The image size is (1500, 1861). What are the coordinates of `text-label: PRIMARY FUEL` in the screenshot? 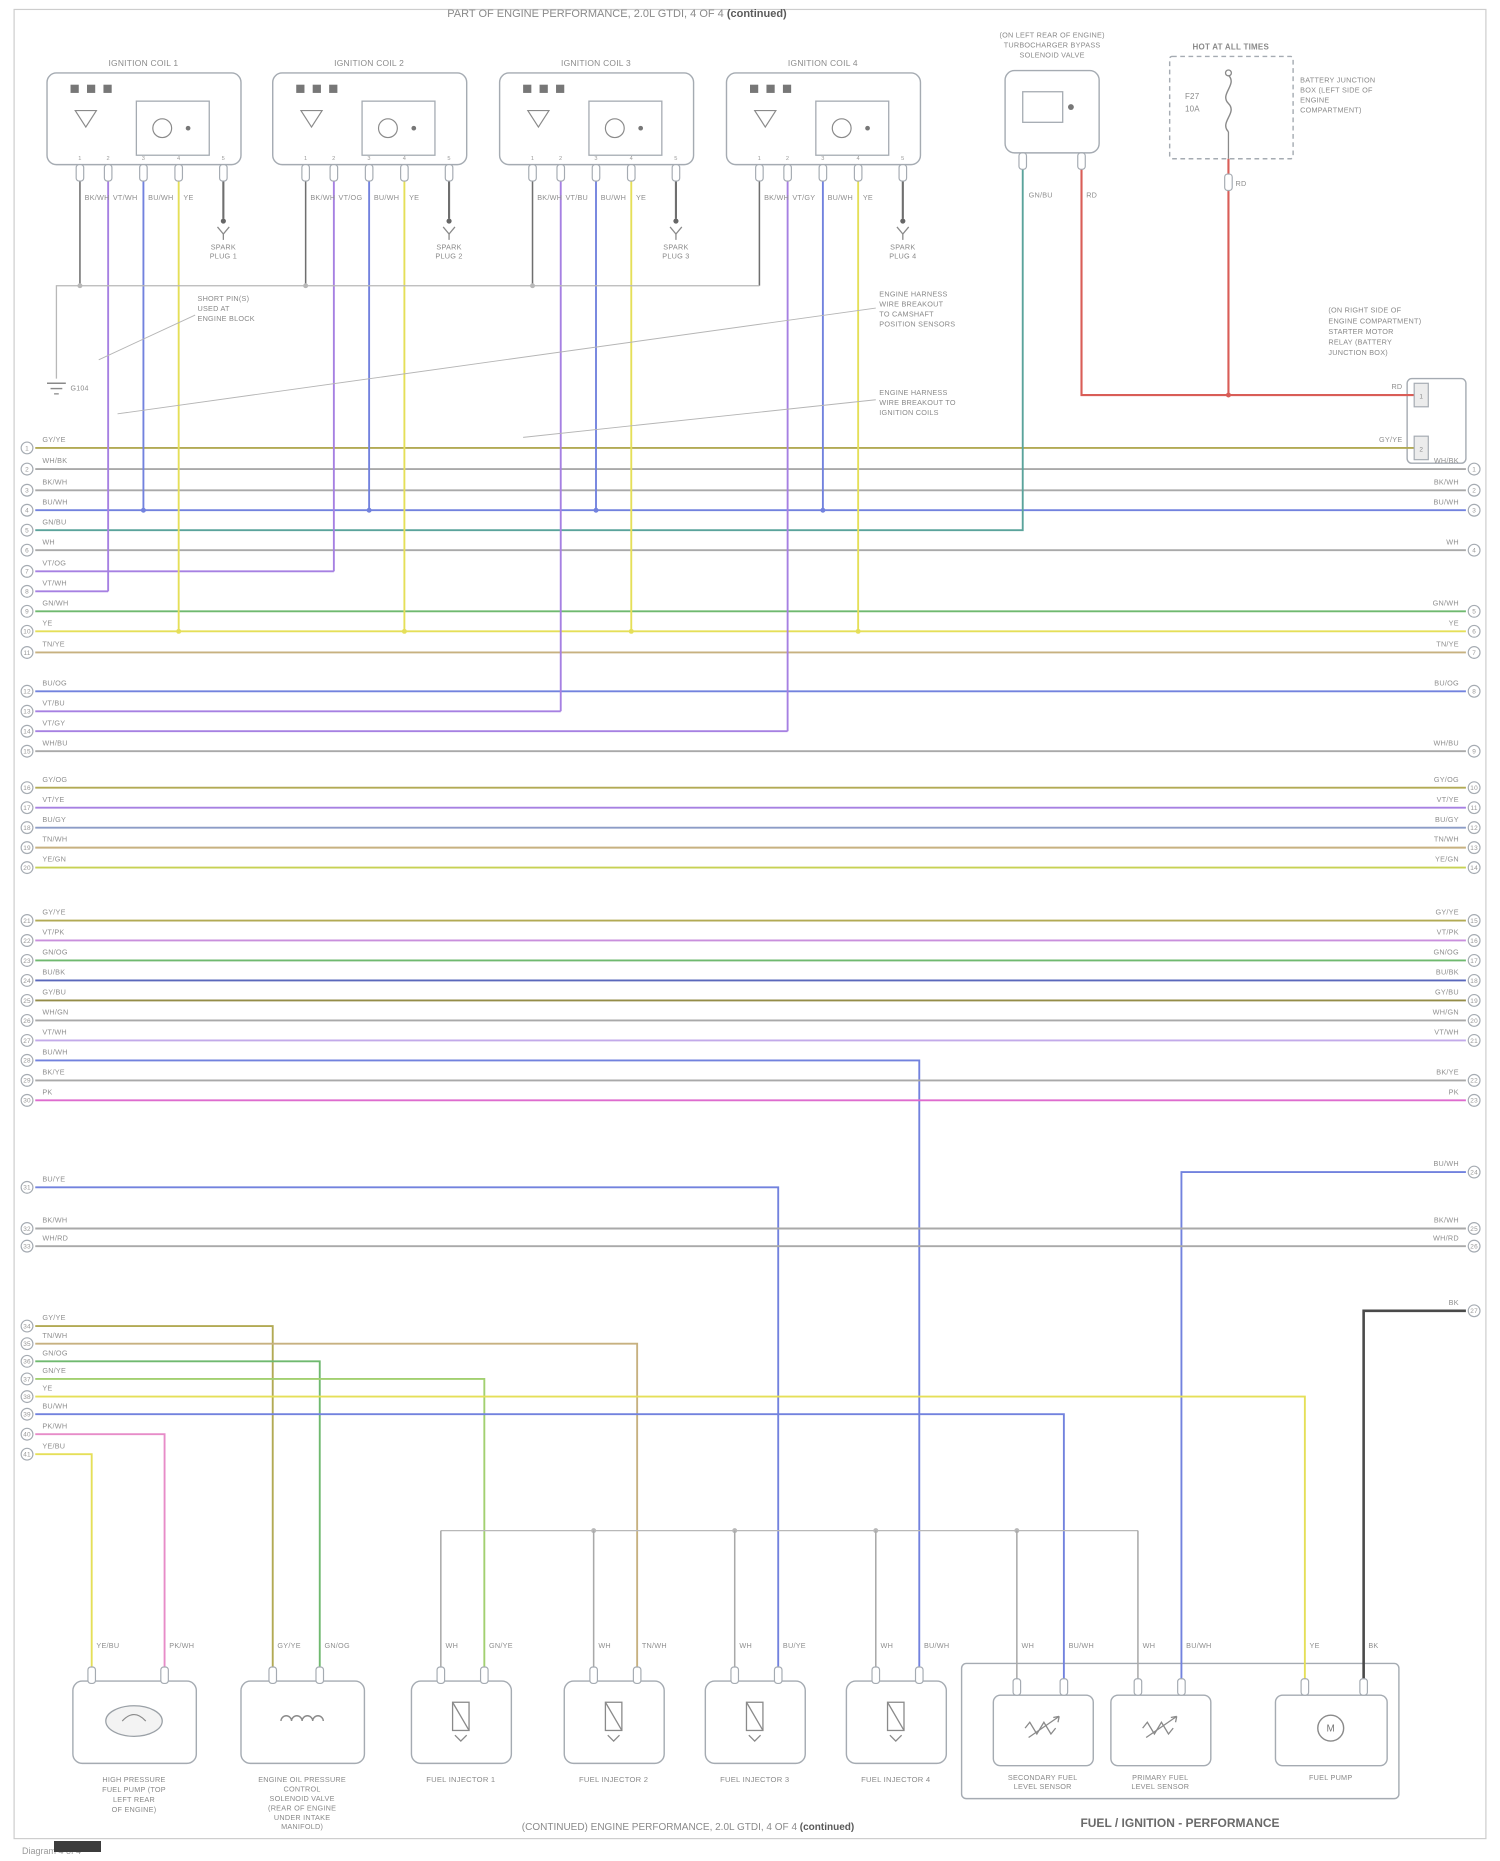 It's located at (1160, 1777).